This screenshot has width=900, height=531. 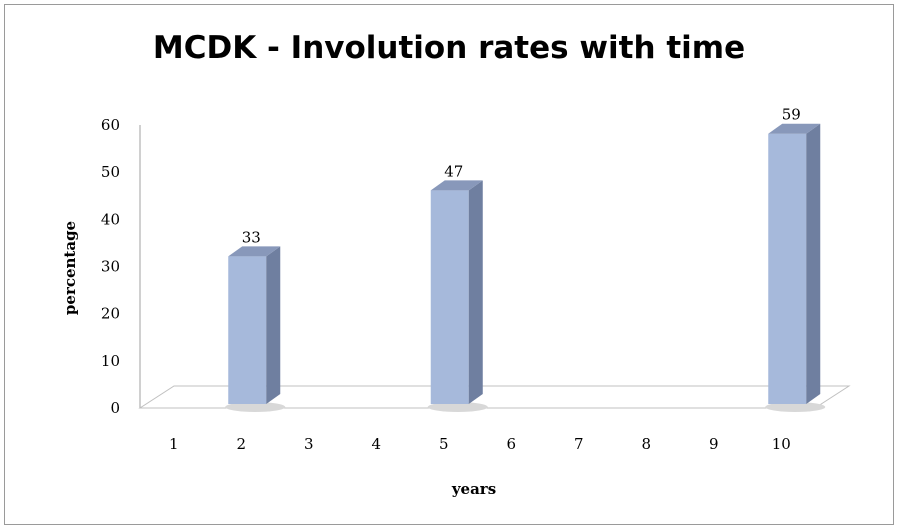 I want to click on x-axis-ticks: 1 2 3 4 5 6 7 8 9 10, so click(x=480, y=444).